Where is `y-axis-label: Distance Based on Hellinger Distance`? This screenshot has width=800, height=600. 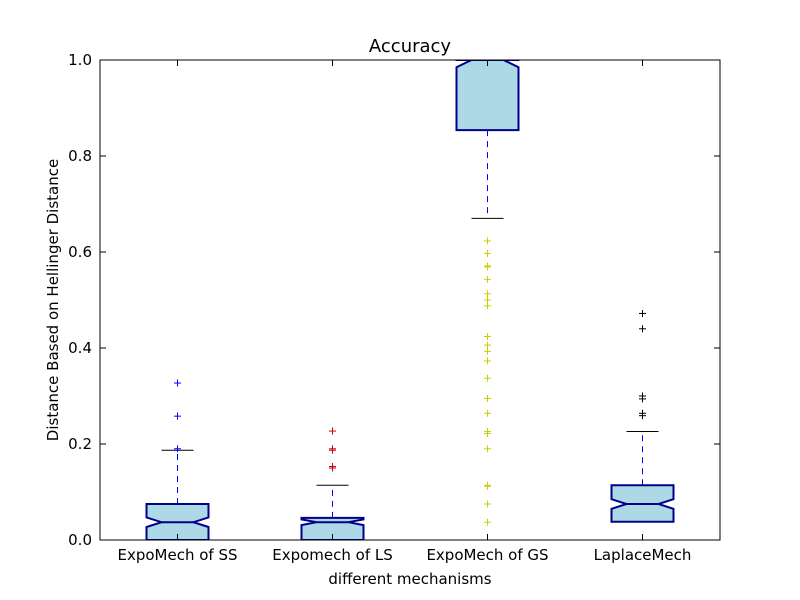 y-axis-label: Distance Based on Hellinger Distance is located at coordinates (53, 300).